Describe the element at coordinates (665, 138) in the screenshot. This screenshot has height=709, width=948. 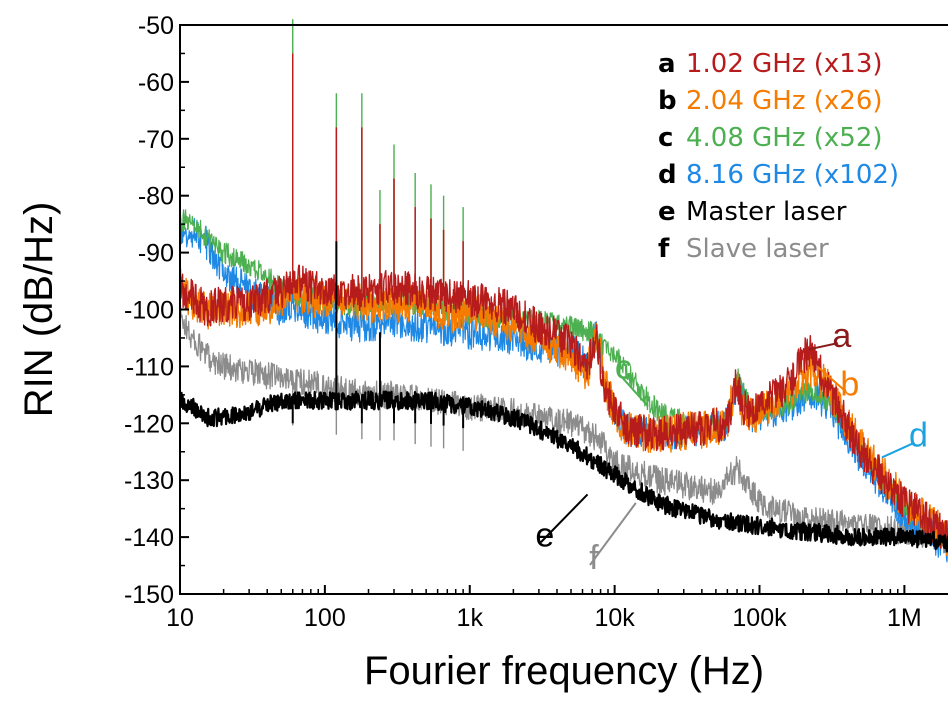
I see `legend-key-c: c` at that location.